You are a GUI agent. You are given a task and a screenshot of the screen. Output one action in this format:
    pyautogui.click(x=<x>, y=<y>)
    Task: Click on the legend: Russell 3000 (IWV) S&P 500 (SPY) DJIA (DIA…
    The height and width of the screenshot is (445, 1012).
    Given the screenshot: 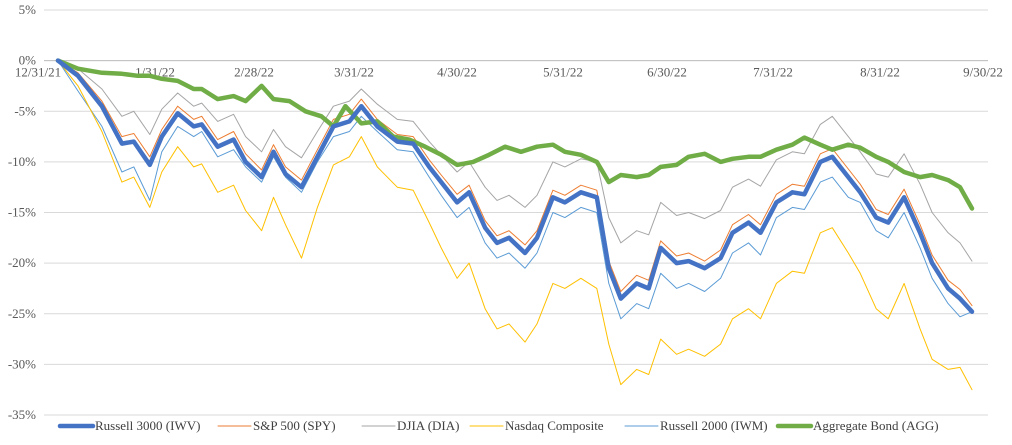 What is the action you would take?
    pyautogui.click(x=498, y=425)
    